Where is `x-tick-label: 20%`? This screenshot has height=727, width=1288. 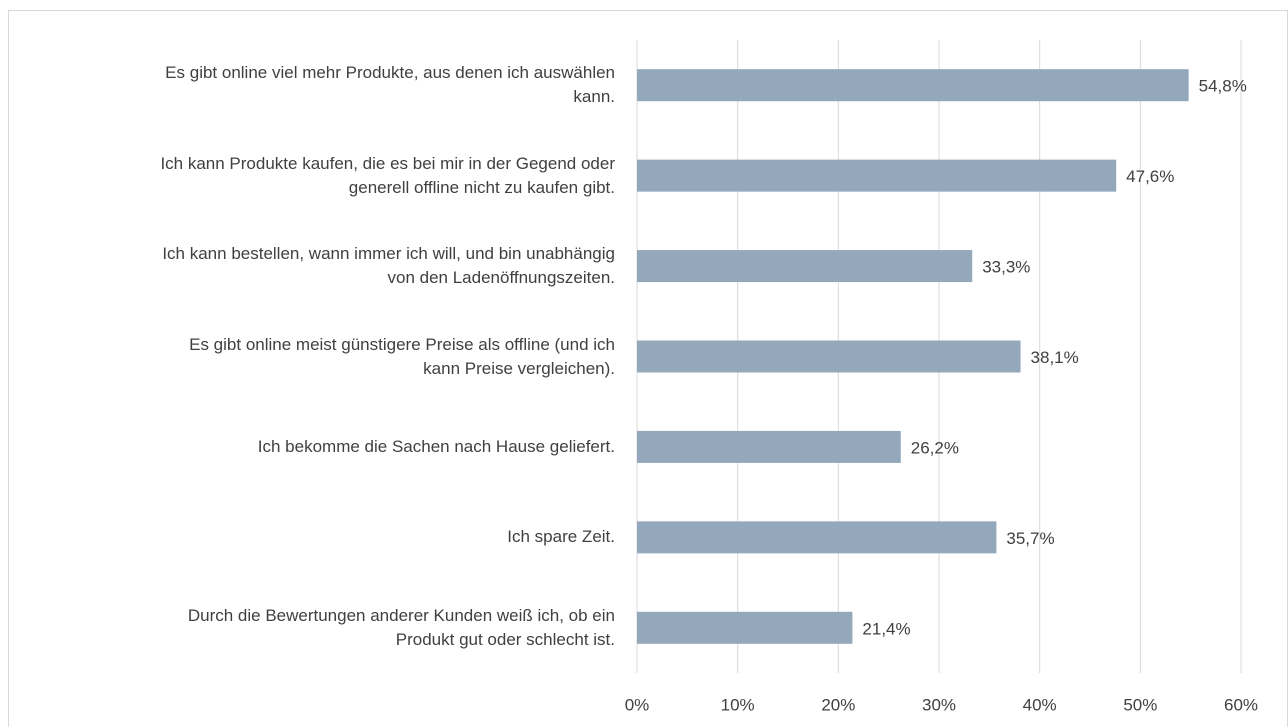 x-tick-label: 20% is located at coordinates (838, 704).